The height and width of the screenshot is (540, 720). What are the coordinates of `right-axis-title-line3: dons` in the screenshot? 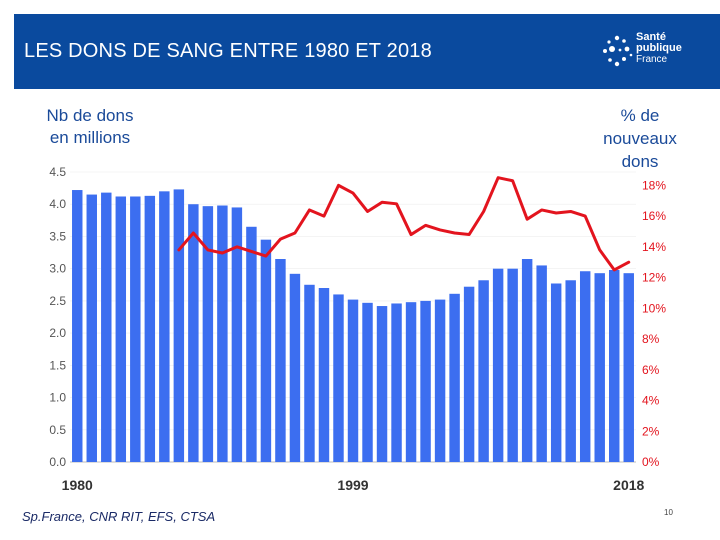 It's located at (640, 161).